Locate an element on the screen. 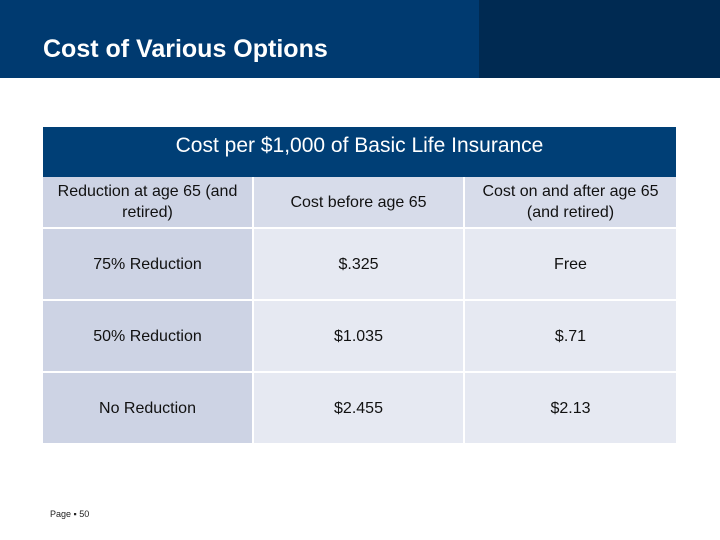  table-cell: 50% Reduction is located at coordinates (148, 337).